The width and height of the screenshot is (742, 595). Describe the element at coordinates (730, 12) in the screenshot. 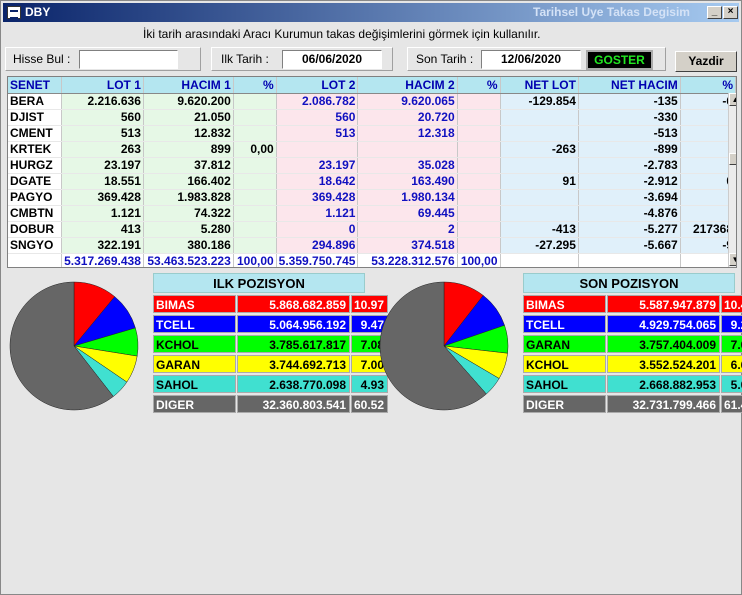

I see `close-button: ×` at that location.